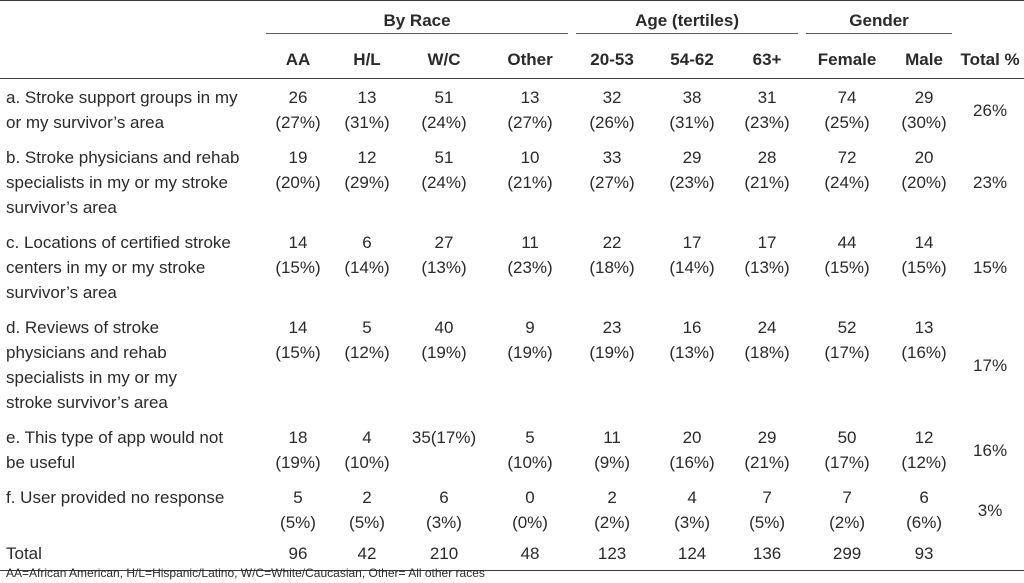 Image resolution: width=1024 pixels, height=583 pixels. Describe the element at coordinates (444, 182) in the screenshot. I see `cell-percent: (24%)` at that location.